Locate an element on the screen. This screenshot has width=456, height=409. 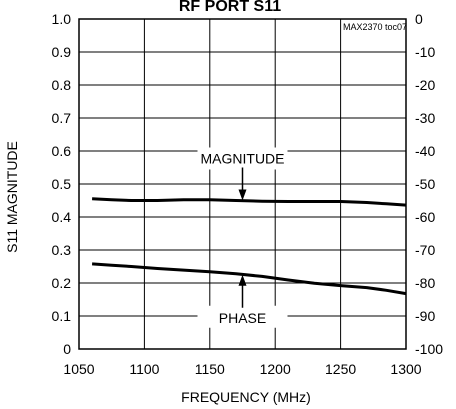
y-tick-label: 0.6 is located at coordinates (62, 151).